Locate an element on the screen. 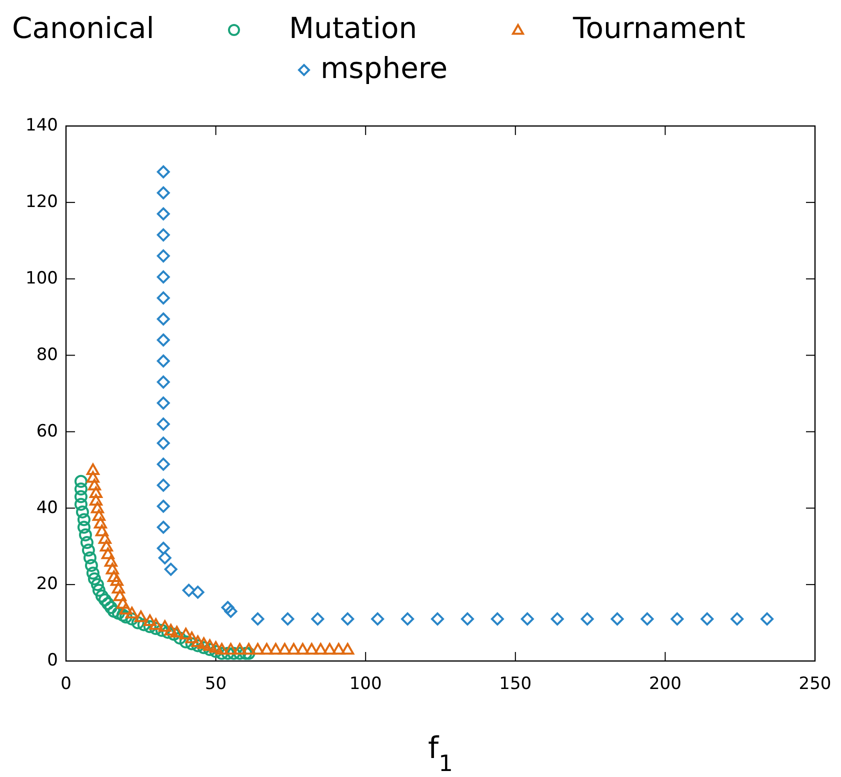 The width and height of the screenshot is (841, 777). x-tick-label: 50 is located at coordinates (215, 684).